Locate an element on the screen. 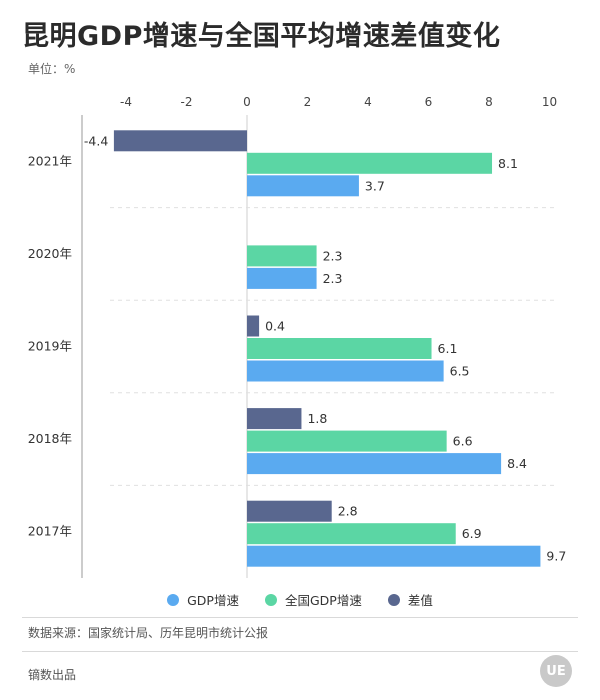 This screenshot has height=700, width=600. data-label: 9.7 is located at coordinates (556, 556).